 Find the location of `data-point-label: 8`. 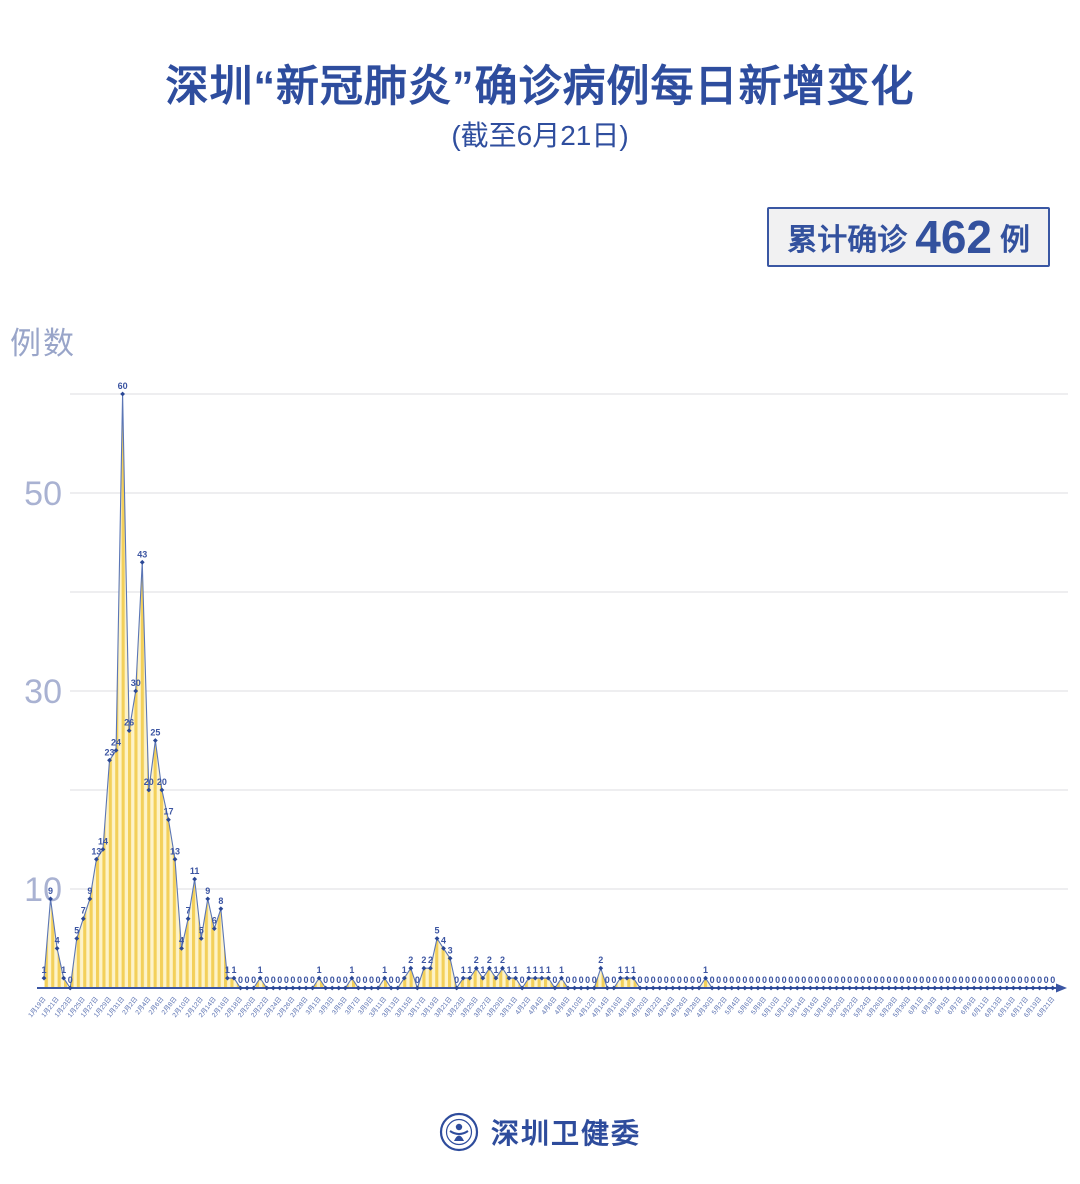

data-point-label: 8 is located at coordinates (220, 901).